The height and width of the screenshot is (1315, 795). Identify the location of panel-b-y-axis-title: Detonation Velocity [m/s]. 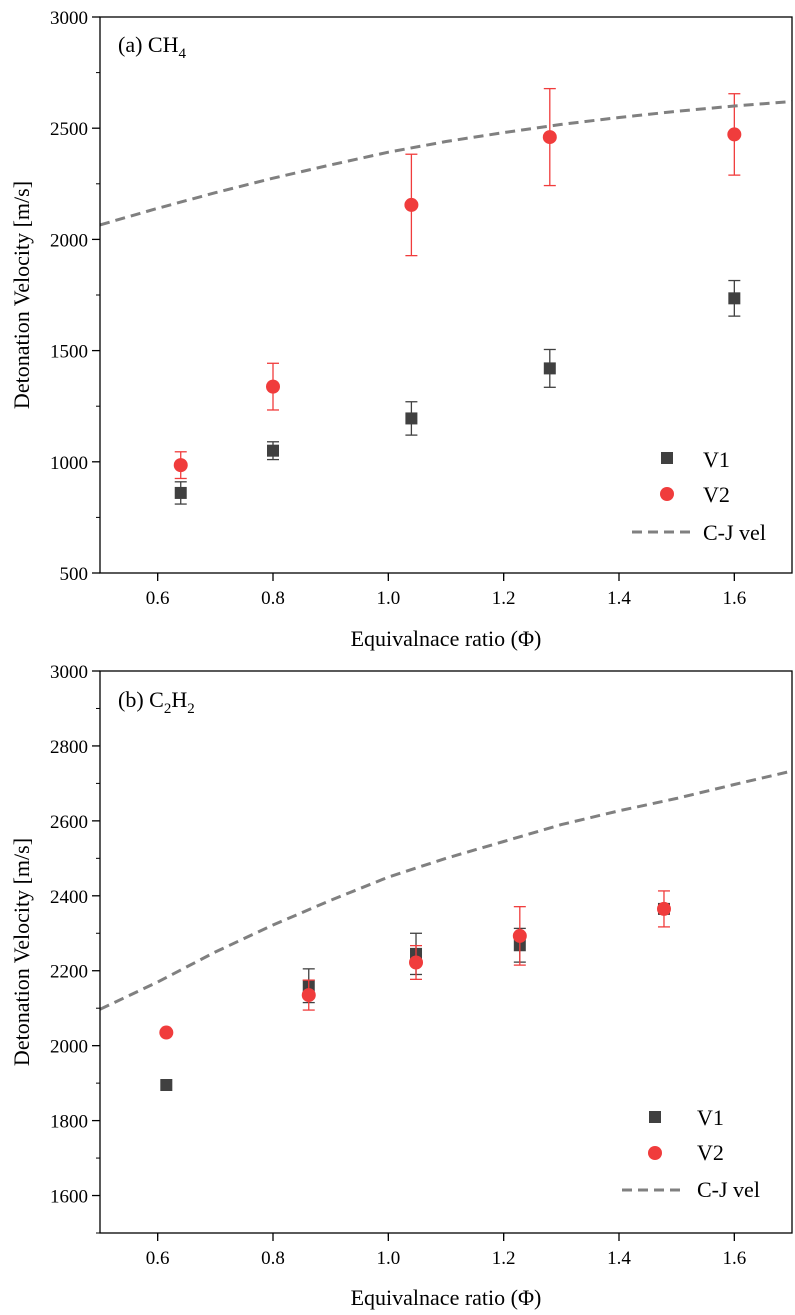
(21, 952).